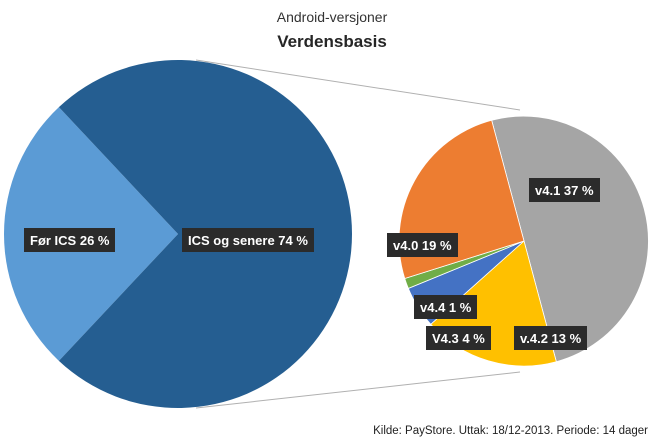 The height and width of the screenshot is (443, 664). I want to click on data-label-v4-3: V4.3 4 %, so click(458, 338).